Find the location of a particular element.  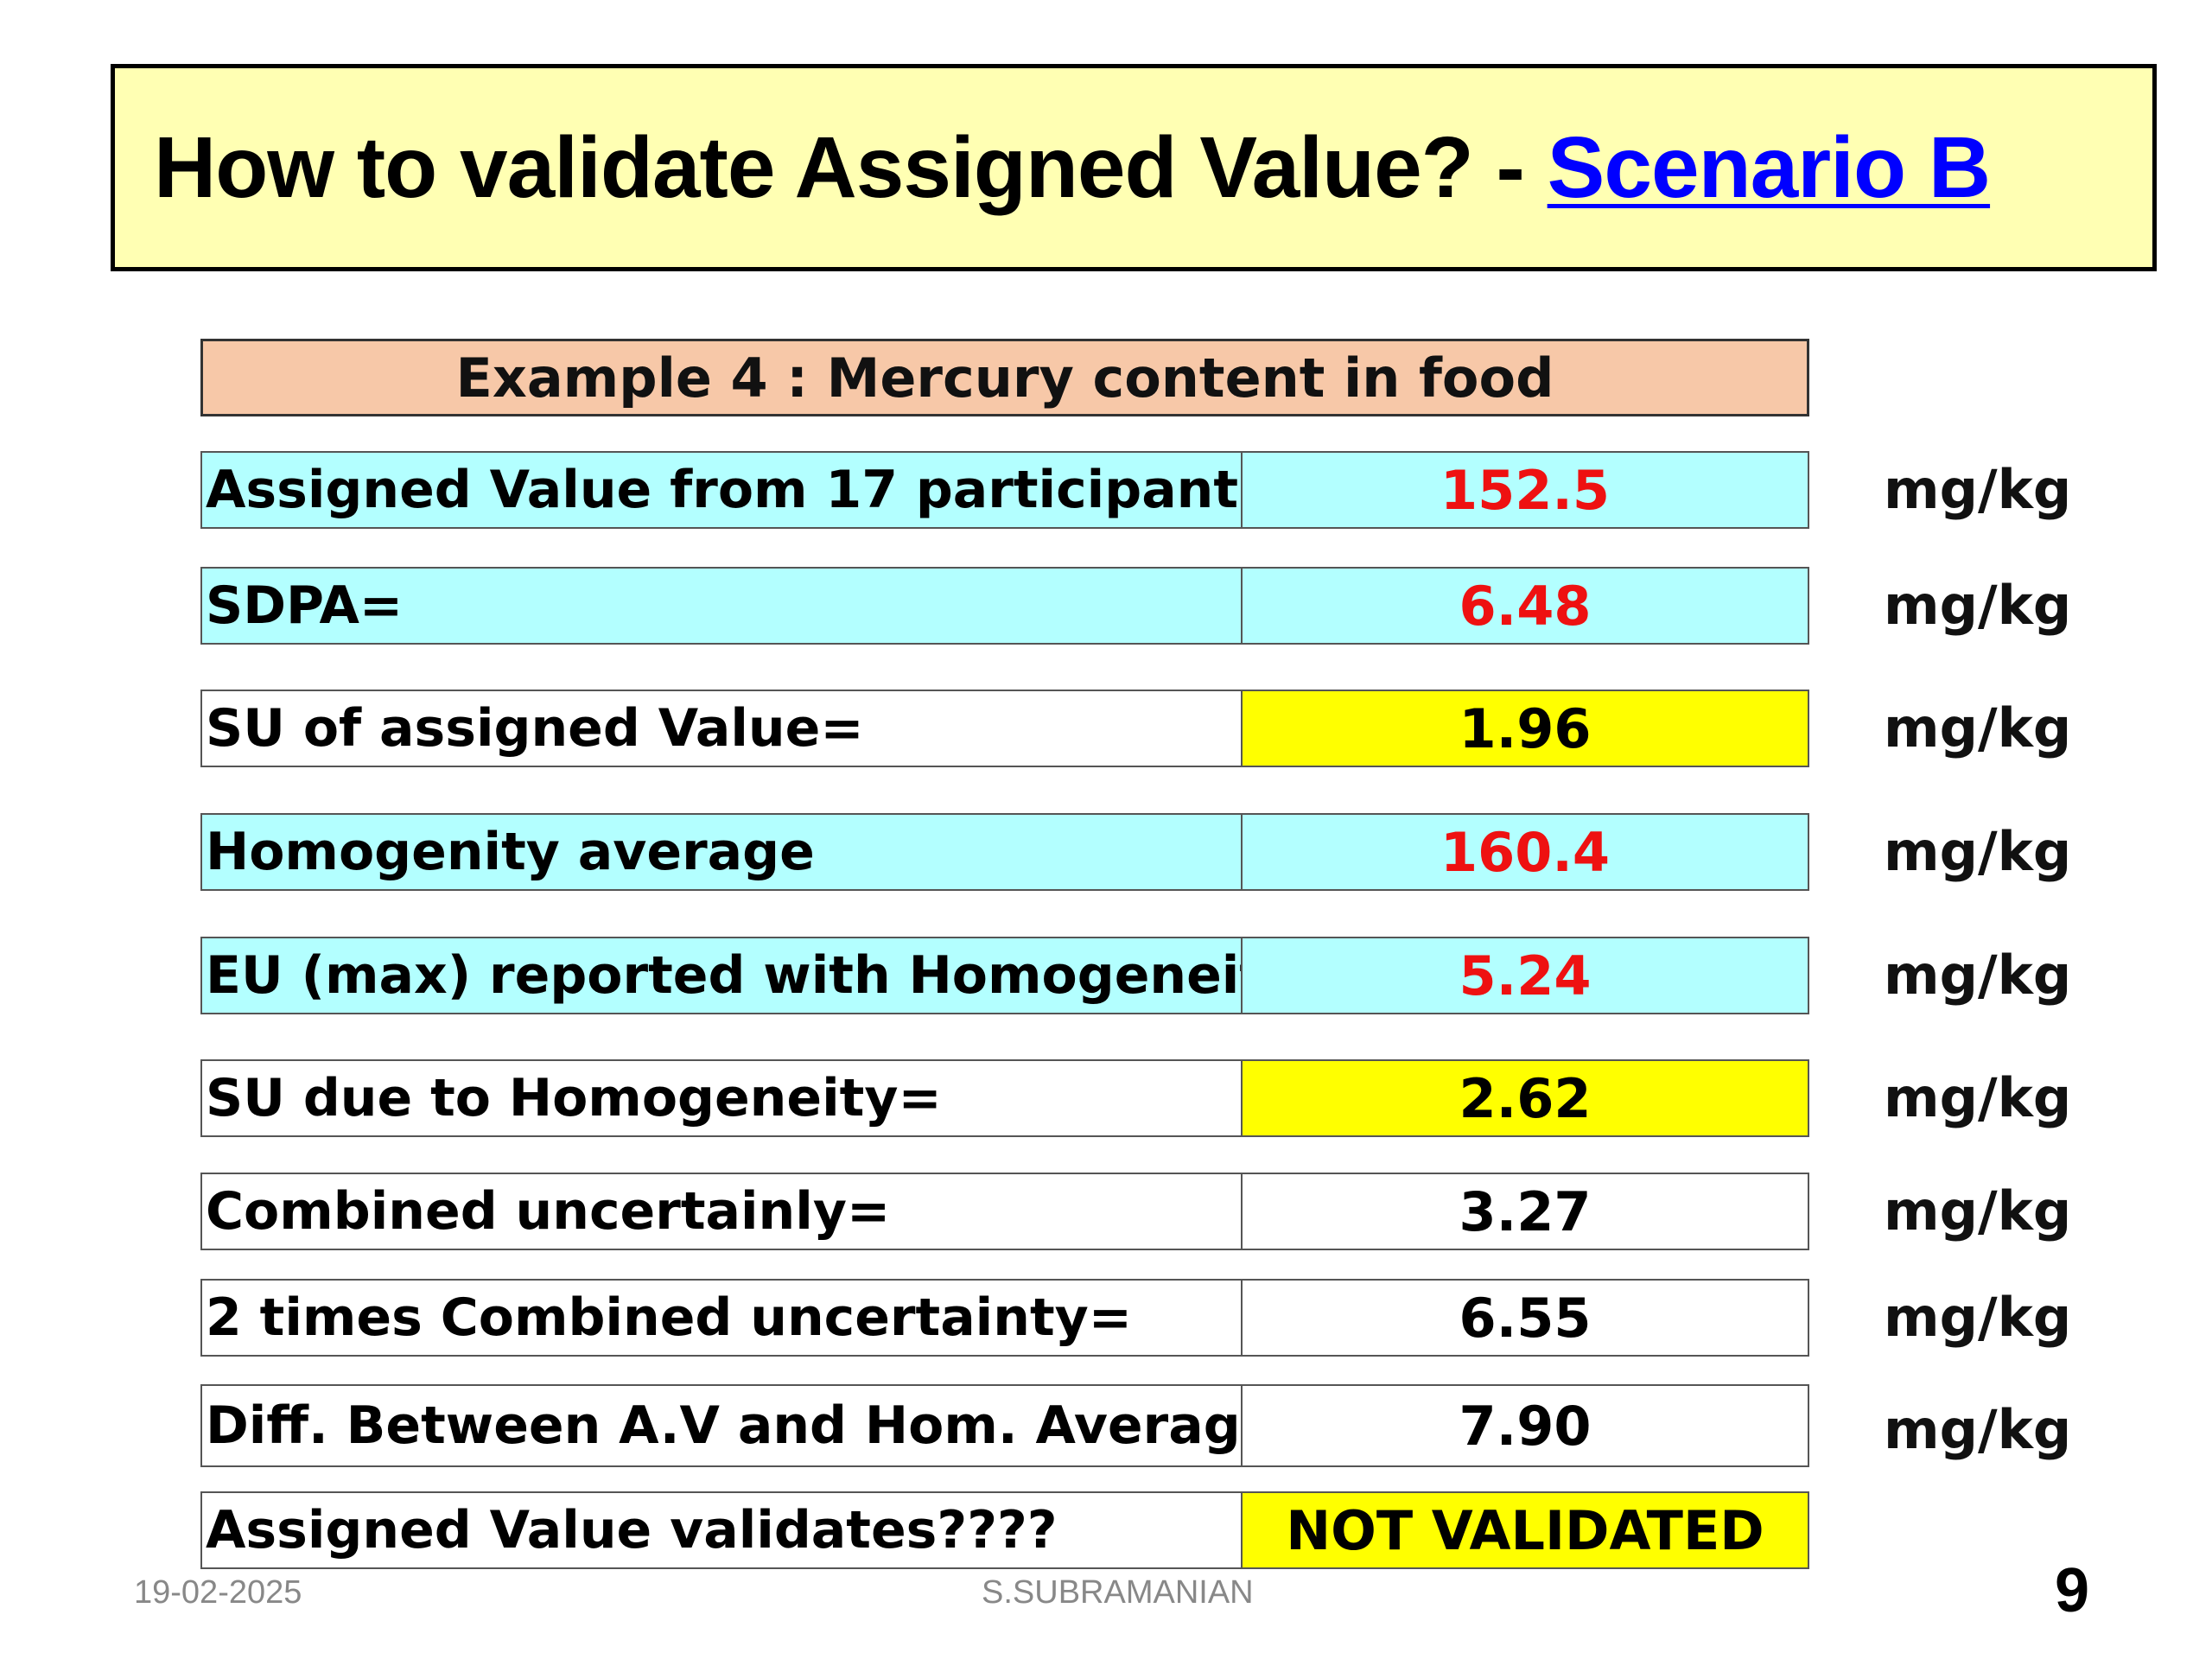

validation-result: NOT VALIDATED is located at coordinates (1525, 1530).